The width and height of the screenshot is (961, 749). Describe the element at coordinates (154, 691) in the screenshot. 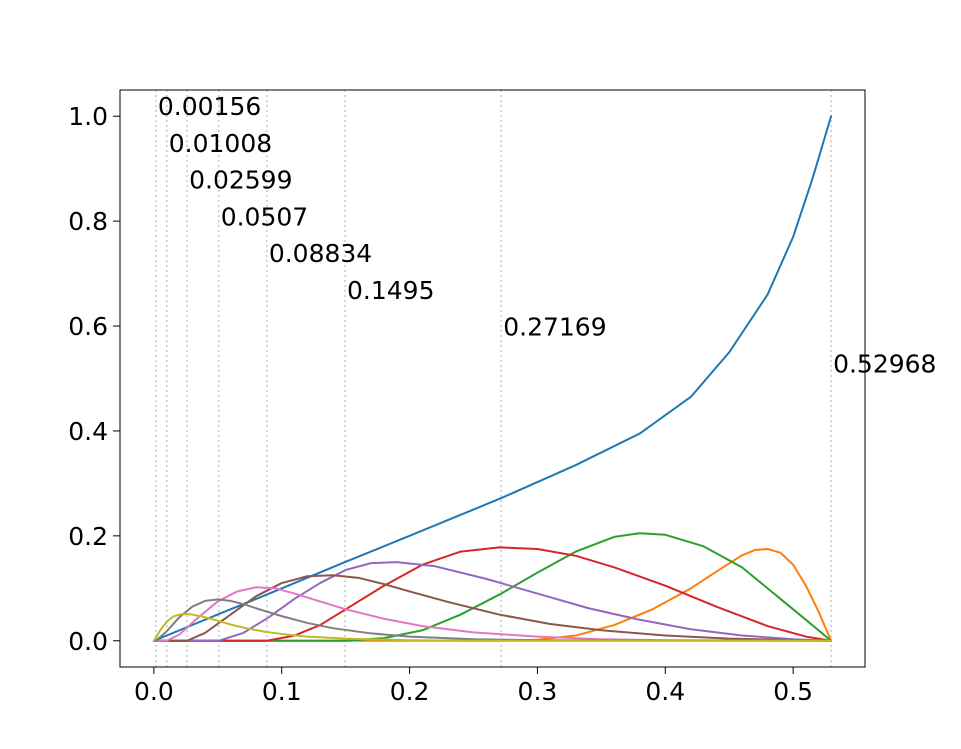

I see `x-tick-label: 0.0` at that location.